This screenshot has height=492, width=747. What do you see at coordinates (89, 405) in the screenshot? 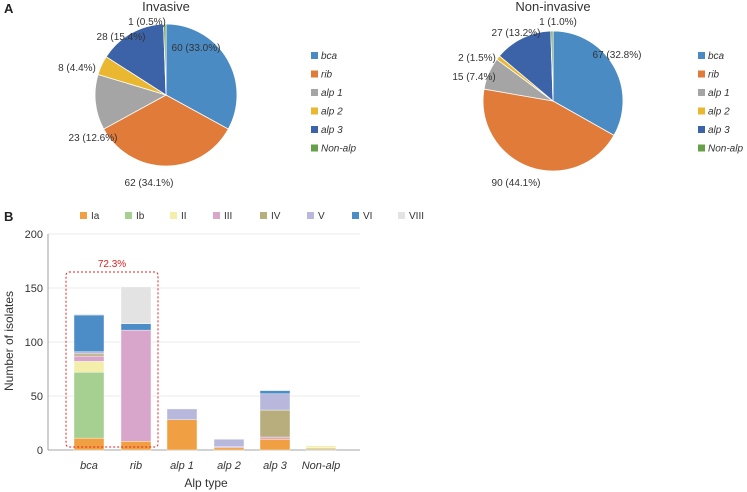
I see `bar-segment-Ib` at bounding box center [89, 405].